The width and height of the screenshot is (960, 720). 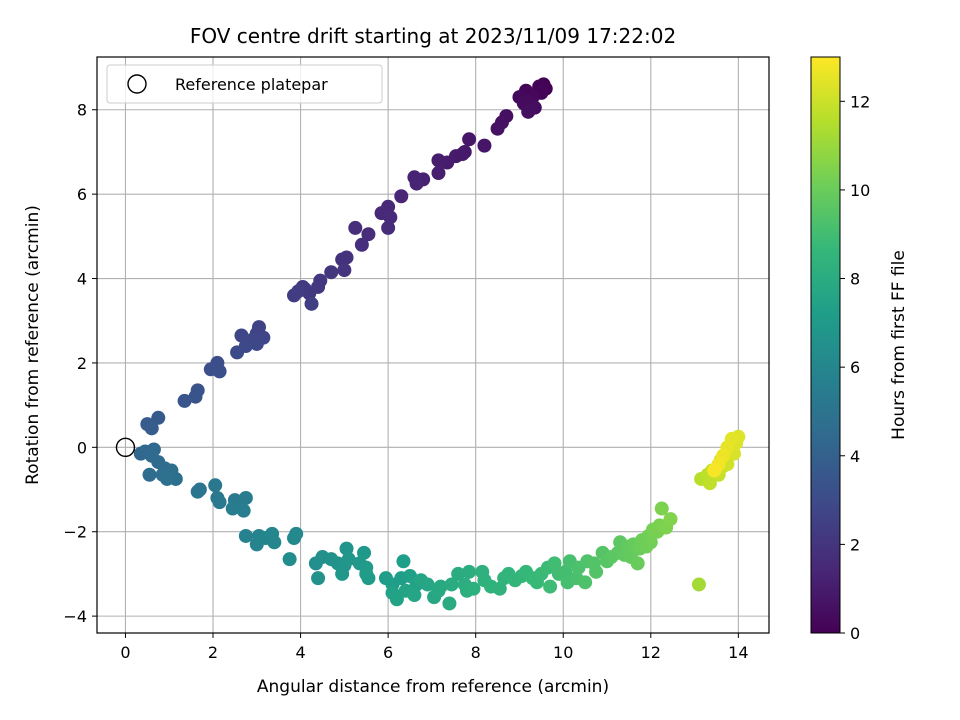 What do you see at coordinates (82, 447) in the screenshot?
I see `y-tick-label: 0` at bounding box center [82, 447].